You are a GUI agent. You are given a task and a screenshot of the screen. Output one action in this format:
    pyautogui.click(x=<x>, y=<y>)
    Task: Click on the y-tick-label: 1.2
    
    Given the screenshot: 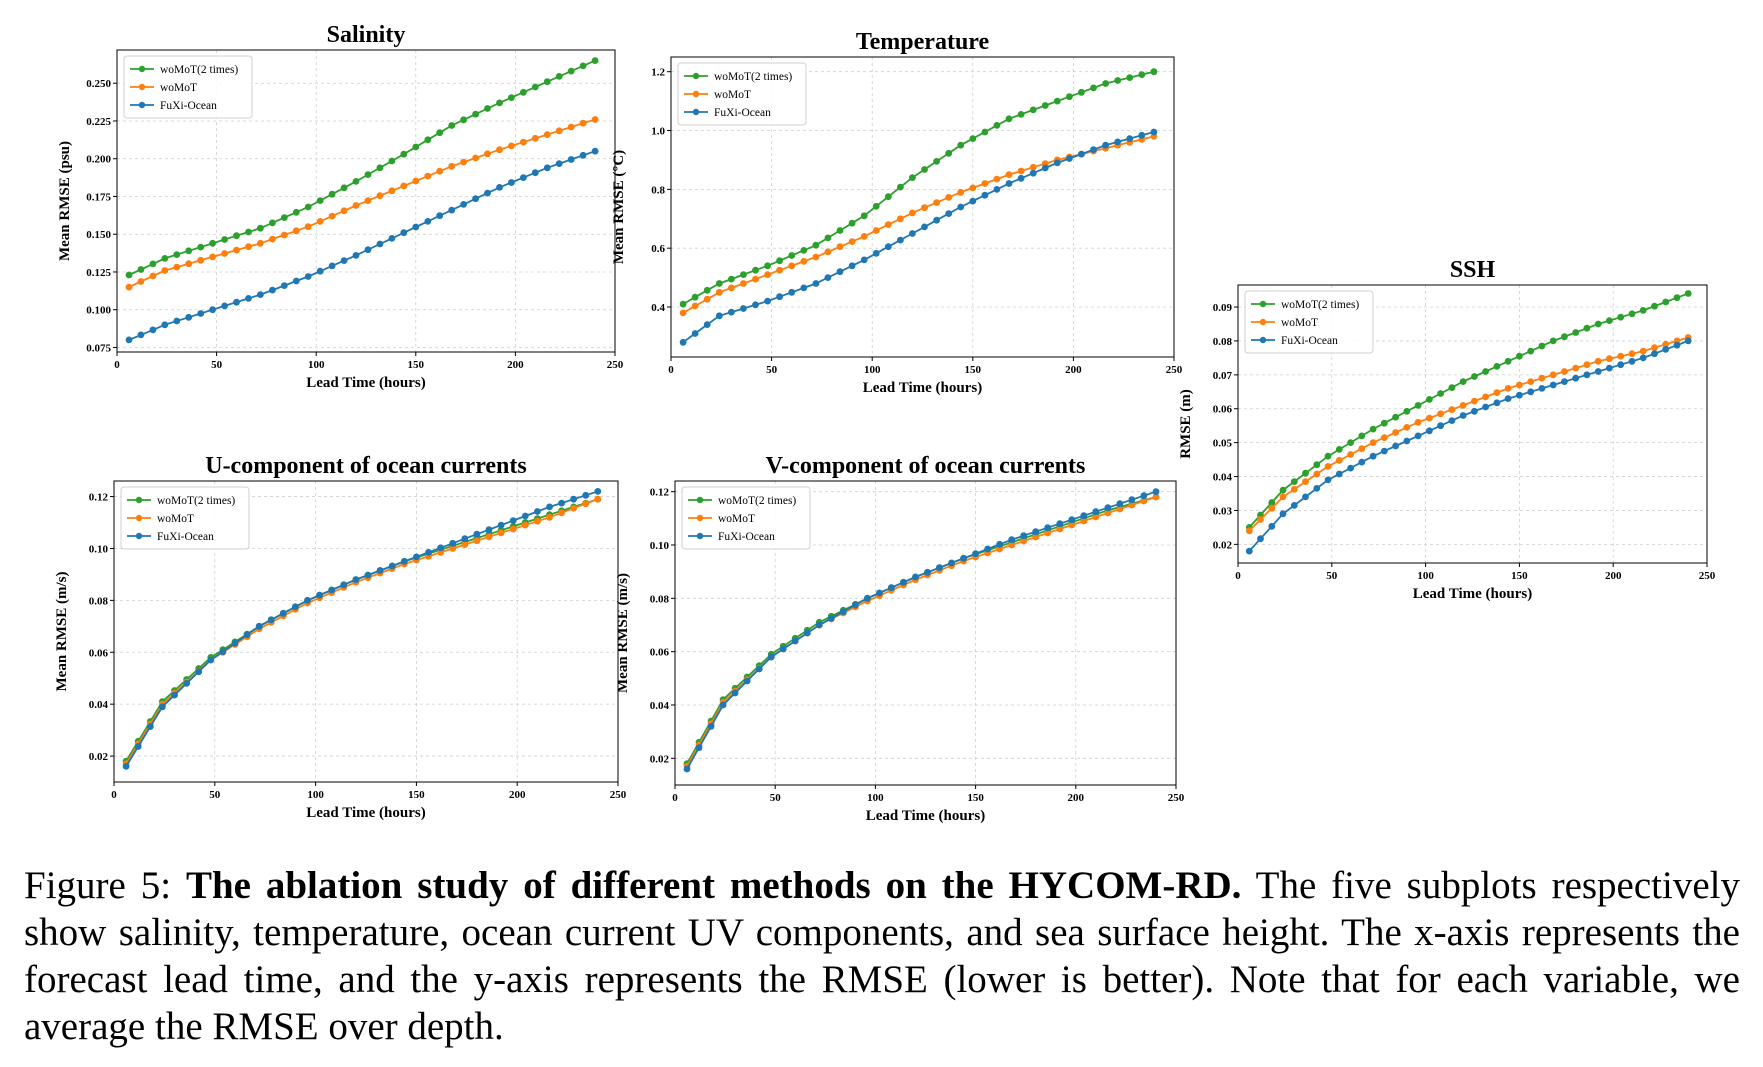 What is the action you would take?
    pyautogui.click(x=658, y=73)
    